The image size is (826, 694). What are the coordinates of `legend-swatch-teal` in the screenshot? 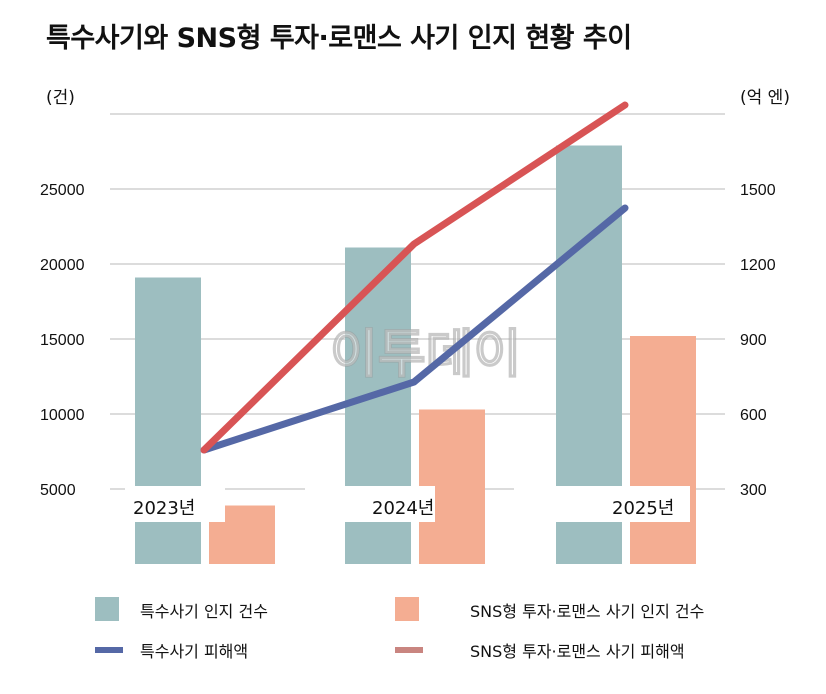 It's located at (107, 609).